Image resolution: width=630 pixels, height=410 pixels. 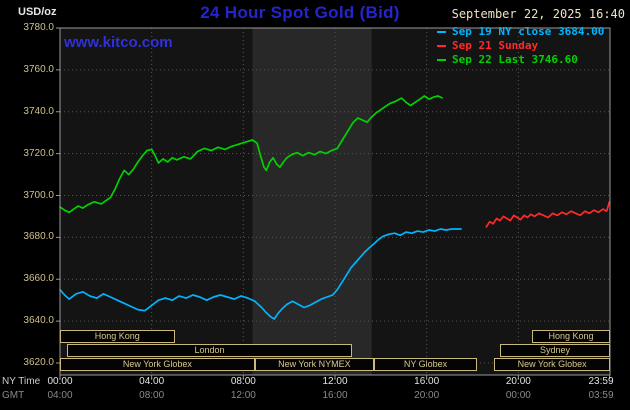 I want to click on legend-item: Sep 21 Sunday, so click(x=520, y=46).